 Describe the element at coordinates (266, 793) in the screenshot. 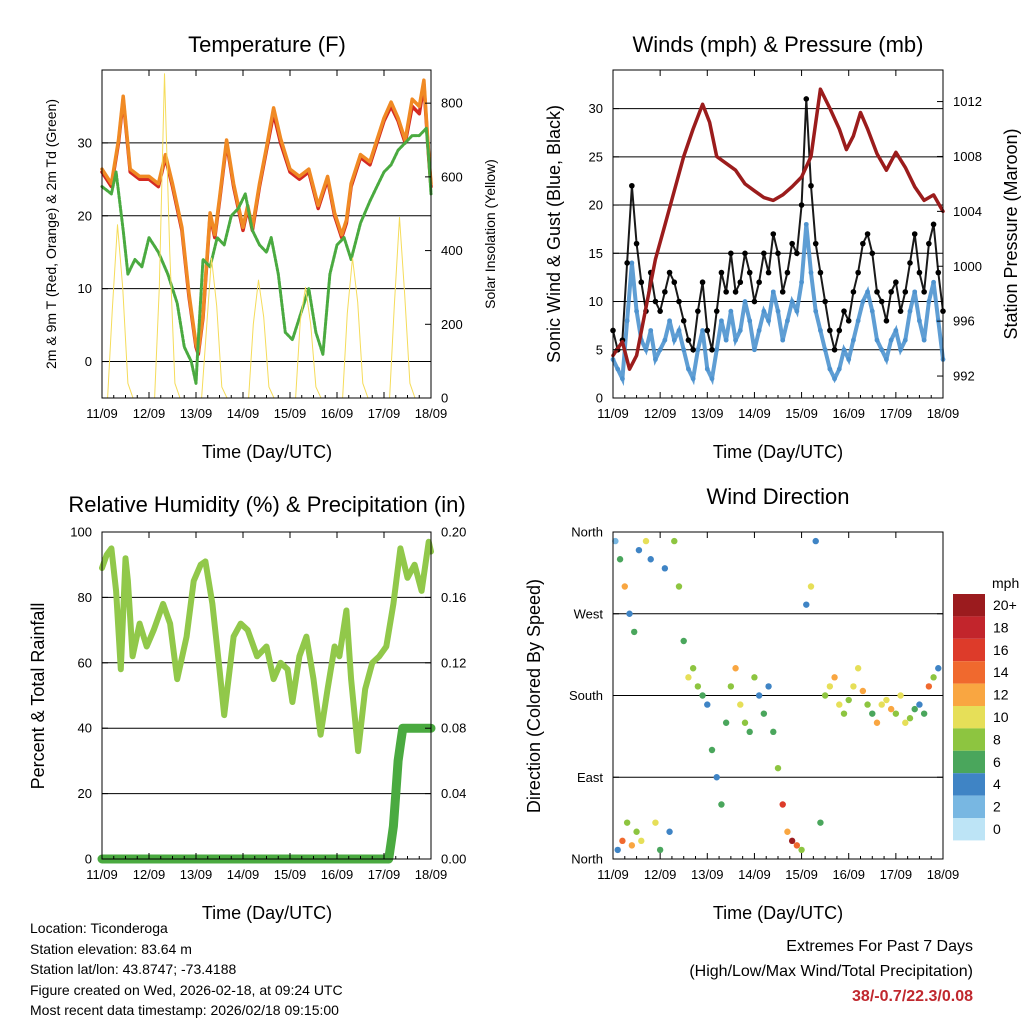

I see `precip-series-line` at that location.